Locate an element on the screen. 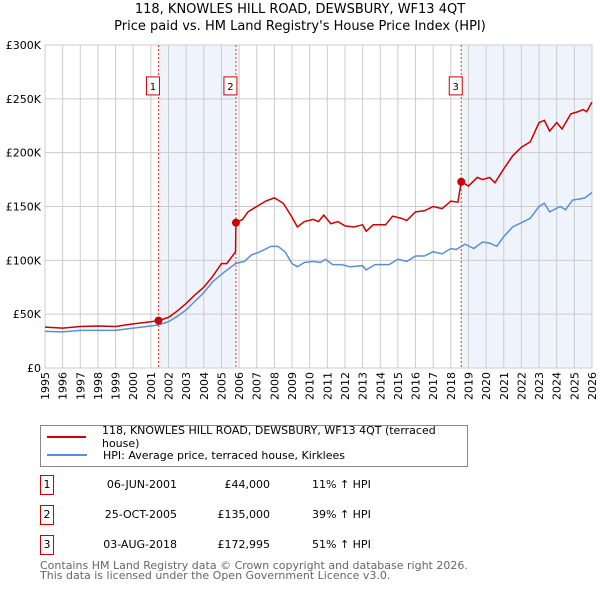  sale-marker-label: 2 is located at coordinates (47, 515).